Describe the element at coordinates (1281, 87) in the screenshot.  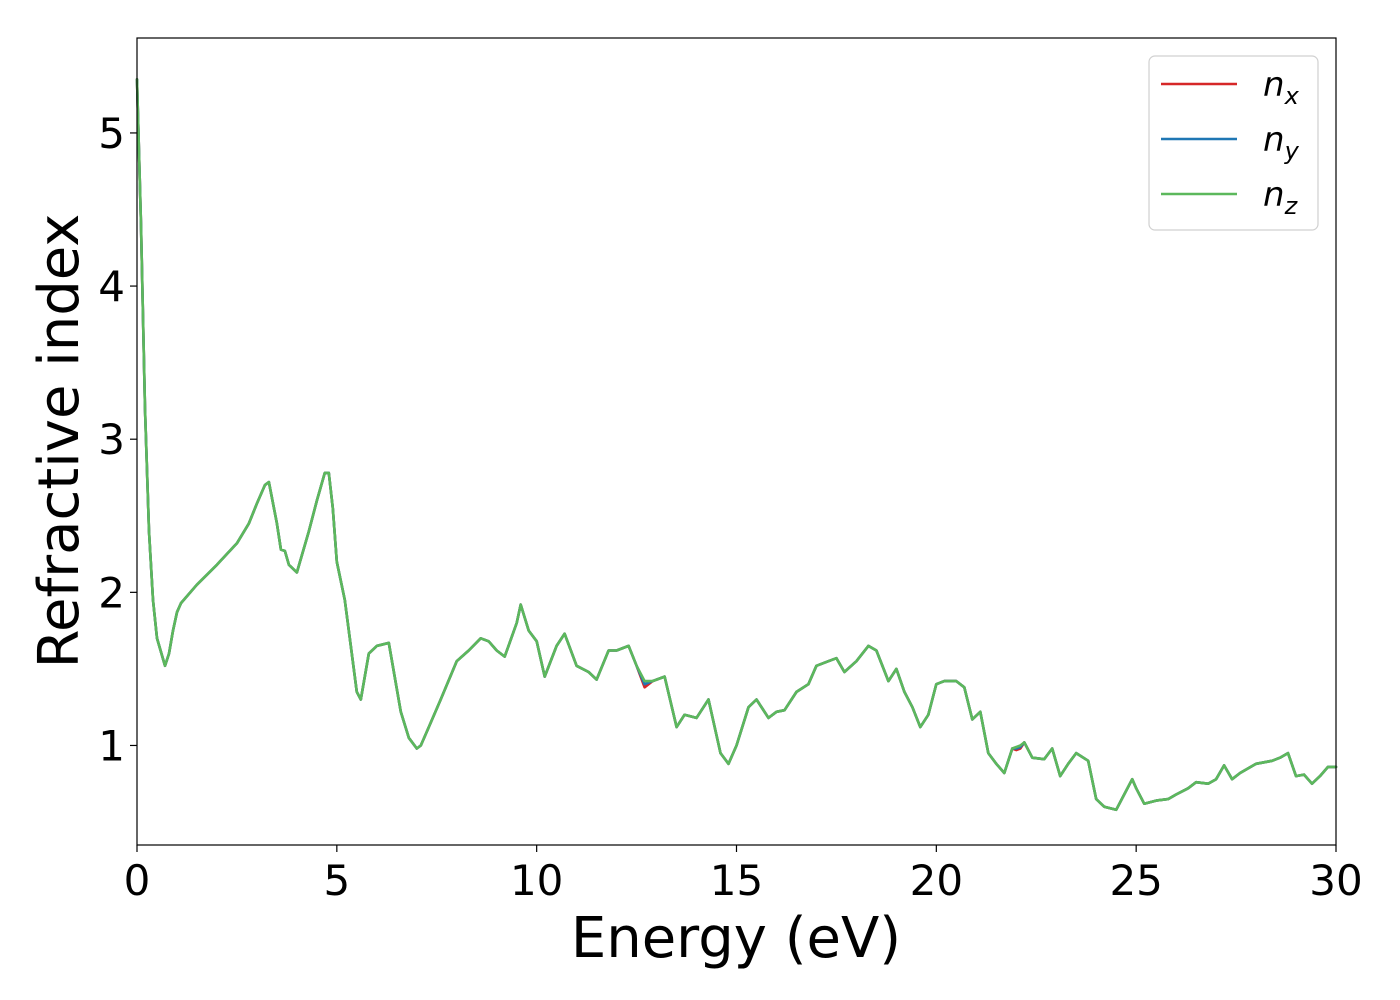
I see `legend-label-n-x: nx` at that location.